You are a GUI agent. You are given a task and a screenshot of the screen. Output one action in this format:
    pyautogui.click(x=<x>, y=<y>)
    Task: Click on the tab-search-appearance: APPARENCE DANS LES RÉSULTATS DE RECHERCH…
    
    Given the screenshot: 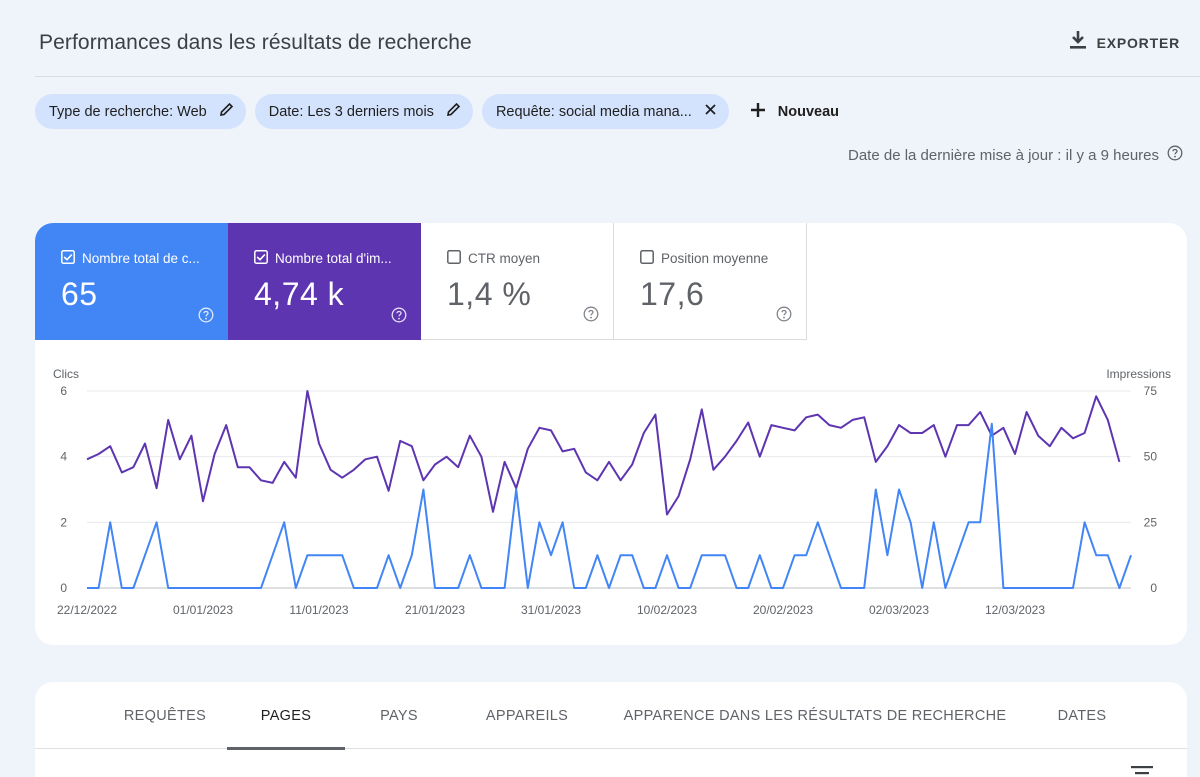 What is the action you would take?
    pyautogui.click(x=815, y=715)
    